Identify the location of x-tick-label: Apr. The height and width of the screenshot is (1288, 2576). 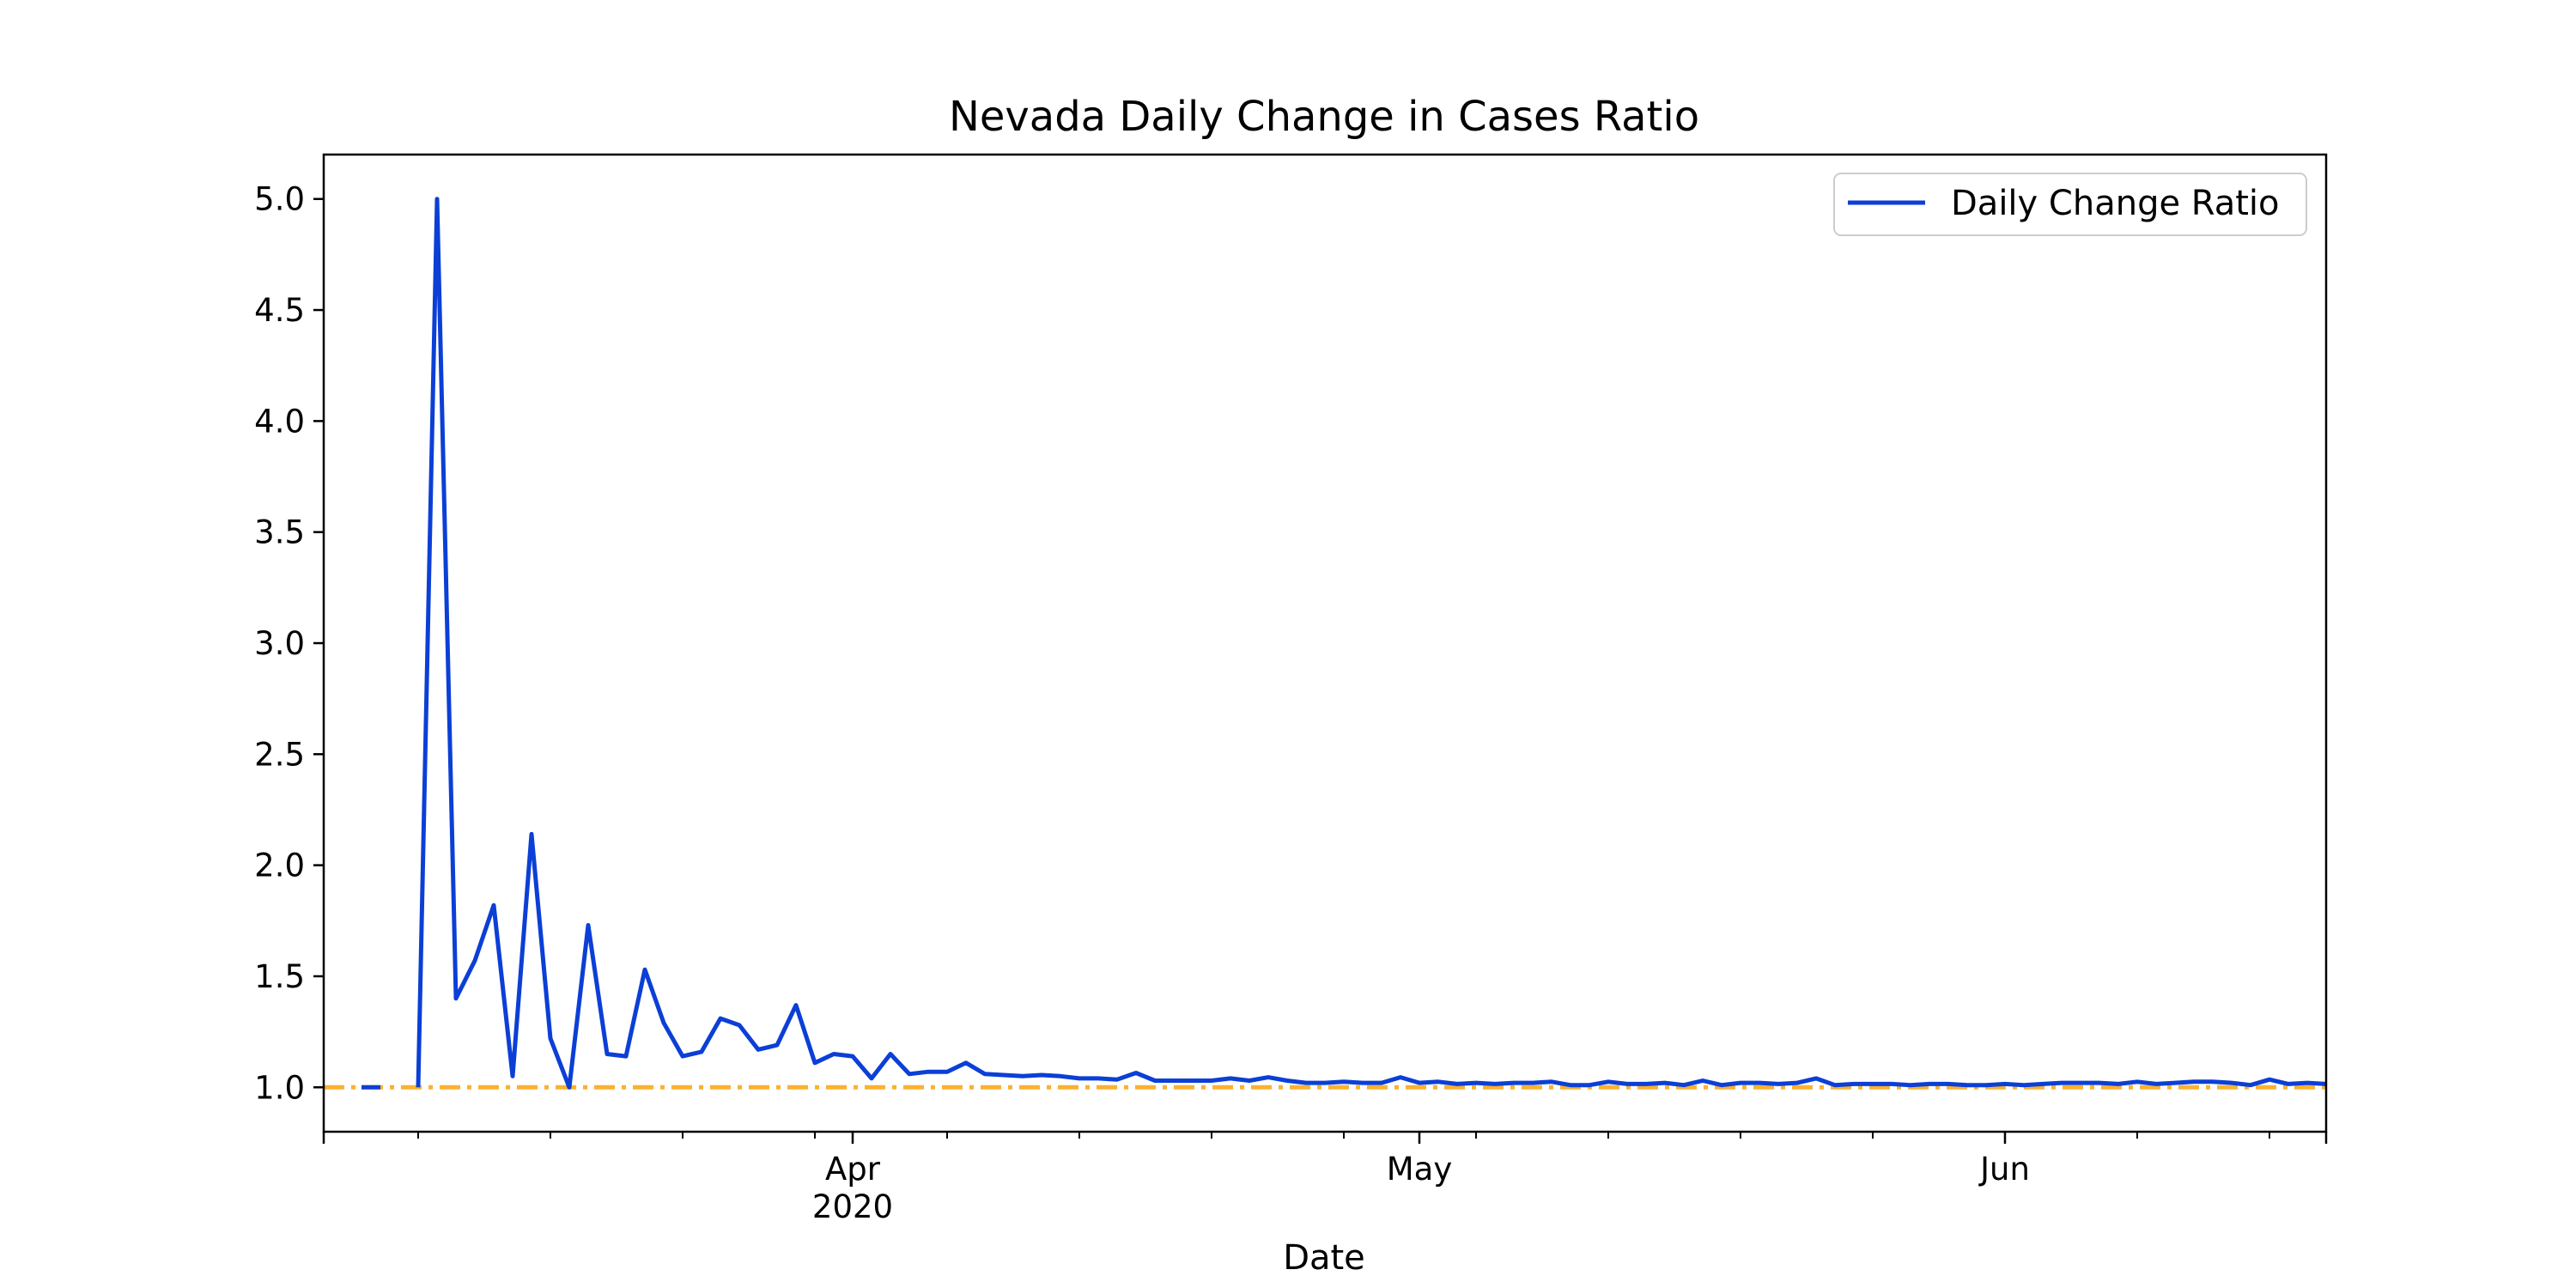
(853, 1169).